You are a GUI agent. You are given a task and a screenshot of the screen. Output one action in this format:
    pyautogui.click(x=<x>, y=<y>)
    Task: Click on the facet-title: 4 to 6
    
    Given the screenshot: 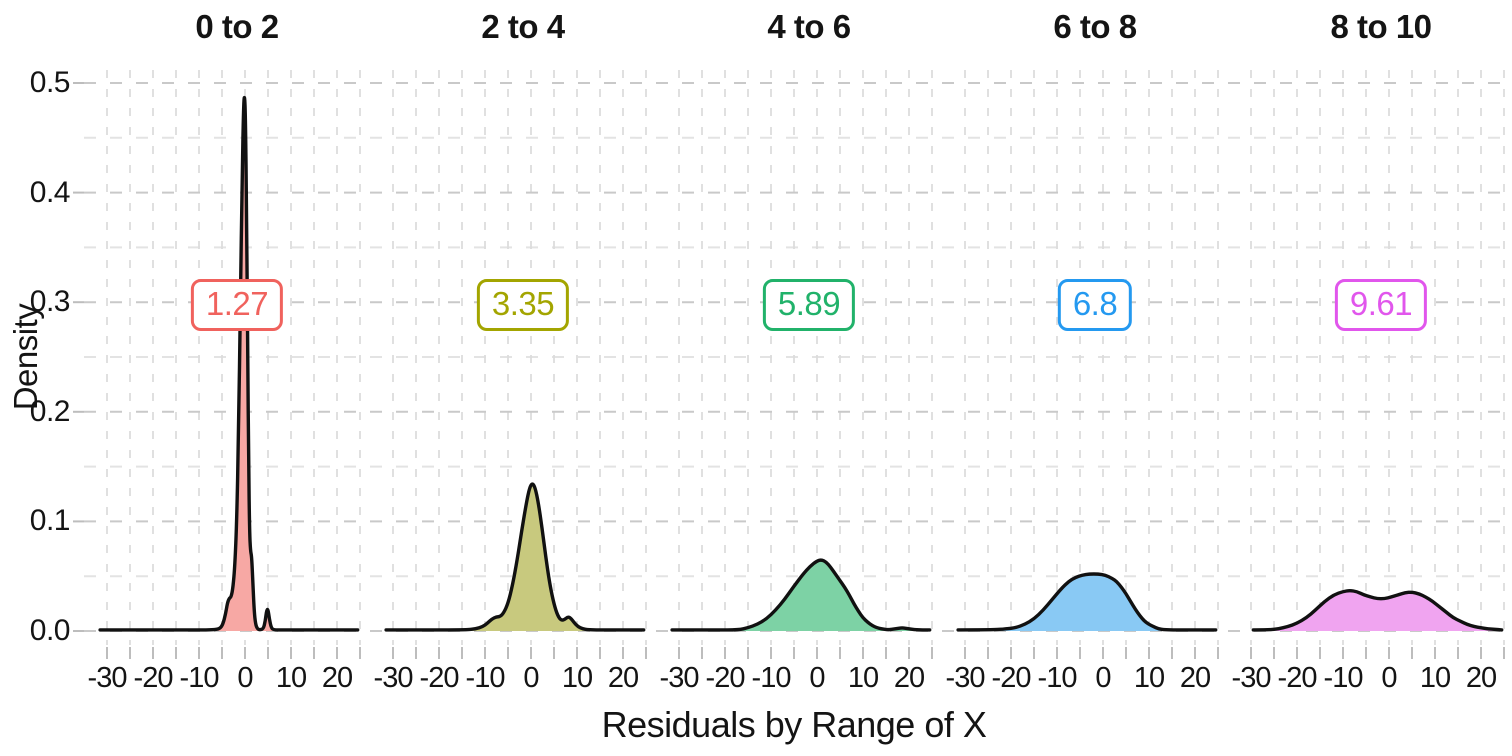 What is the action you would take?
    pyautogui.click(x=809, y=26)
    